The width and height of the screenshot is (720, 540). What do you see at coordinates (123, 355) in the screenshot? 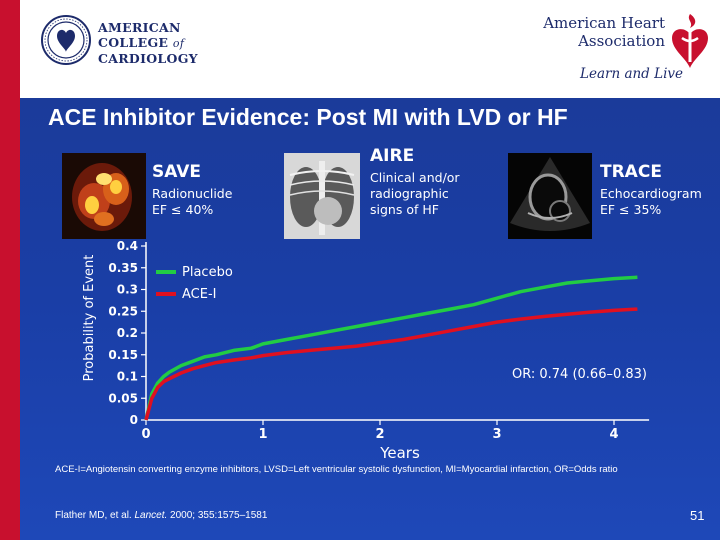
I see `y-tick-label: 0.15` at bounding box center [123, 355].